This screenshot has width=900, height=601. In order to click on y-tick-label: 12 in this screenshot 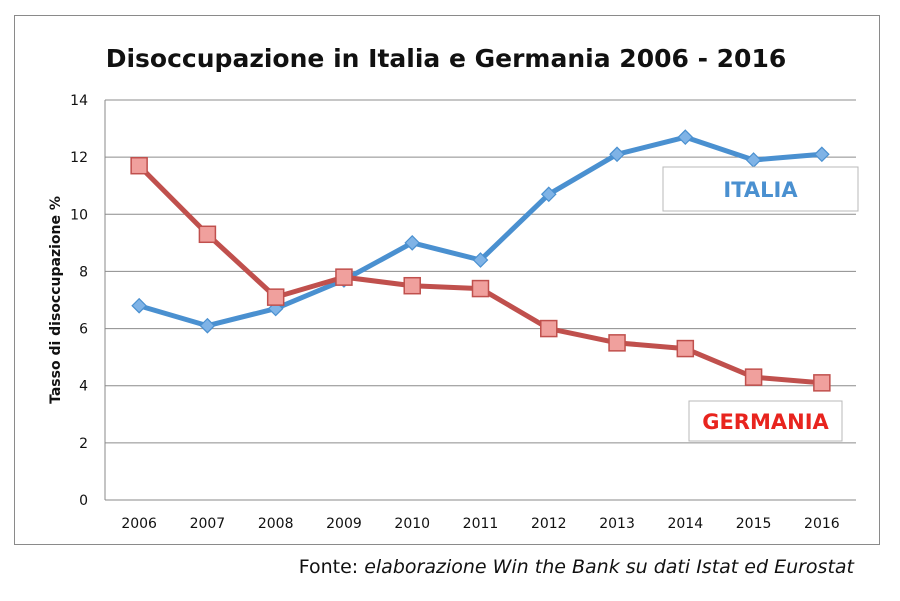, I will do `click(79, 158)`.